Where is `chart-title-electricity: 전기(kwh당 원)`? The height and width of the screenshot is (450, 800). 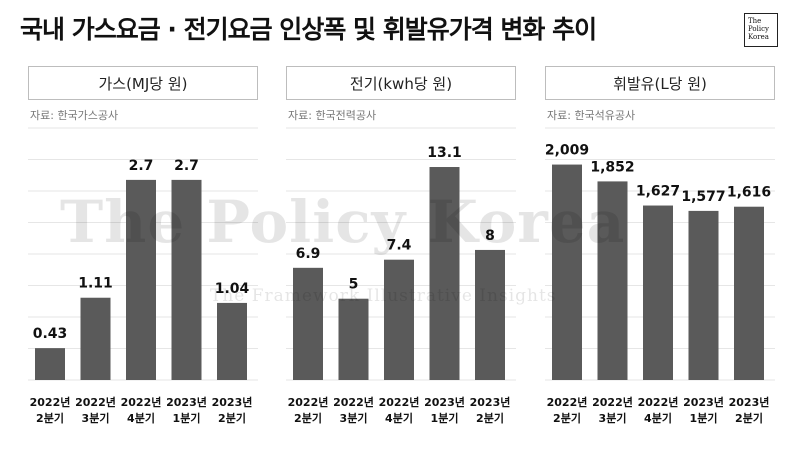 chart-title-electricity: 전기(kwh당 원) is located at coordinates (401, 83).